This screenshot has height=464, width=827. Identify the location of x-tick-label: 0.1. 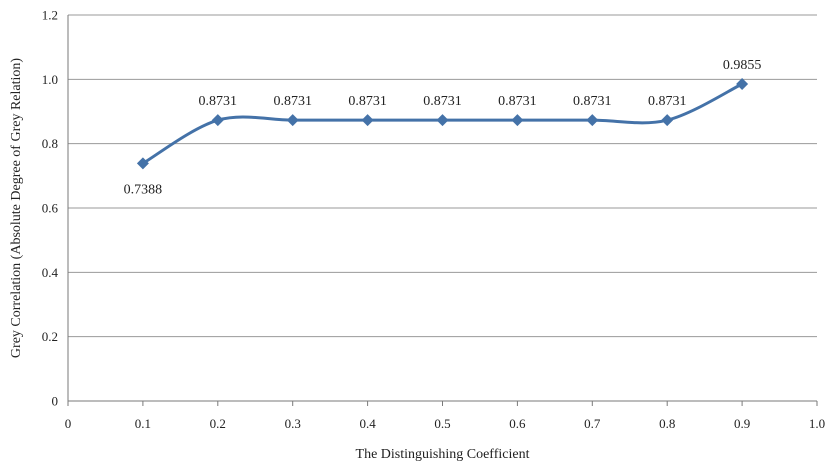
(143, 423).